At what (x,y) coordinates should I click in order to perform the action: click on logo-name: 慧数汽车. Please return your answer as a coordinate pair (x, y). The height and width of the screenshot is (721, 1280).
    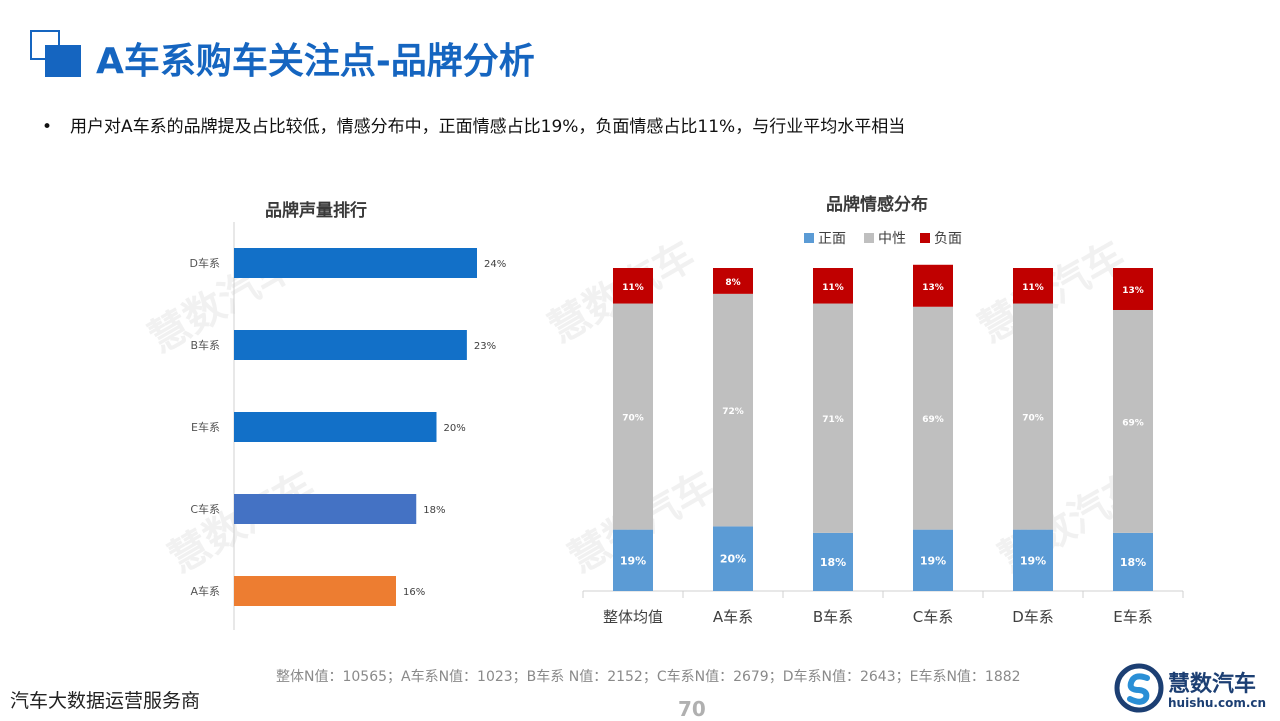
    Looking at the image, I should click on (1212, 684).